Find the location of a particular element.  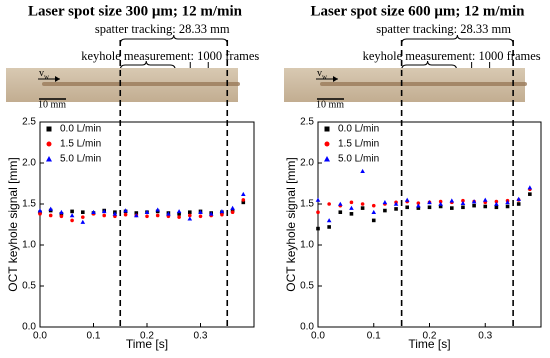

y-axis-label: OCT keyhole signal [mm] is located at coordinates (291, 224).